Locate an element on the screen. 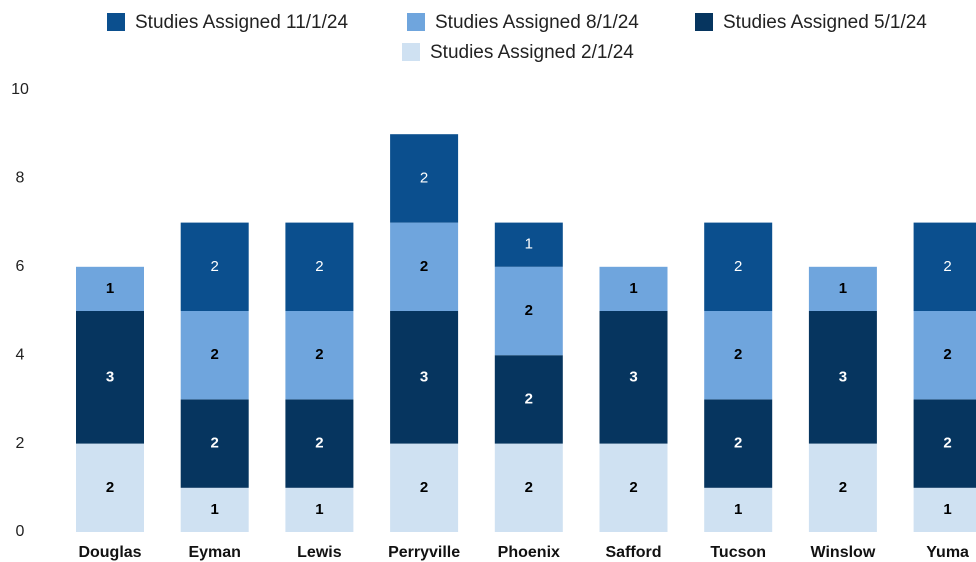 The image size is (976, 562). x-tick-label: Safford is located at coordinates (634, 552).